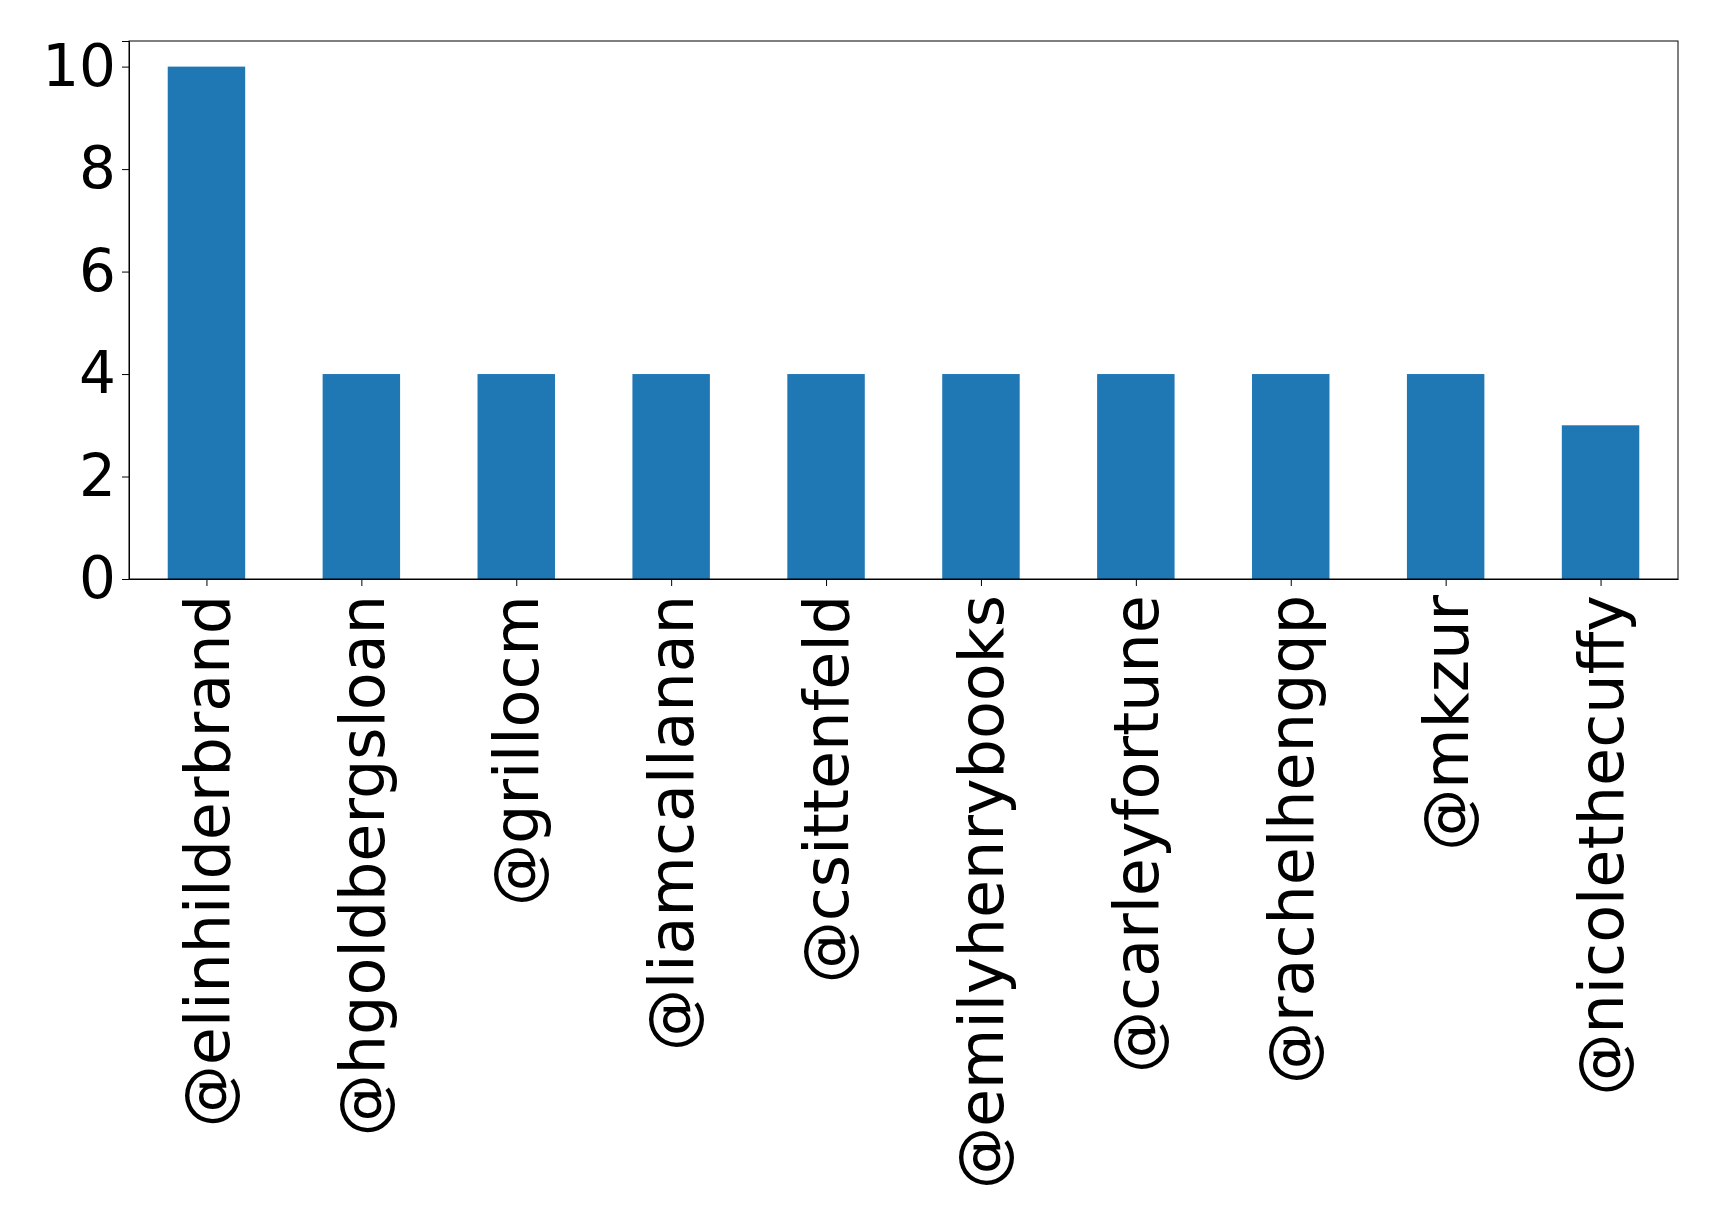  What do you see at coordinates (517, 750) in the screenshot?
I see `x-tick-label: @grillocm` at bounding box center [517, 750].